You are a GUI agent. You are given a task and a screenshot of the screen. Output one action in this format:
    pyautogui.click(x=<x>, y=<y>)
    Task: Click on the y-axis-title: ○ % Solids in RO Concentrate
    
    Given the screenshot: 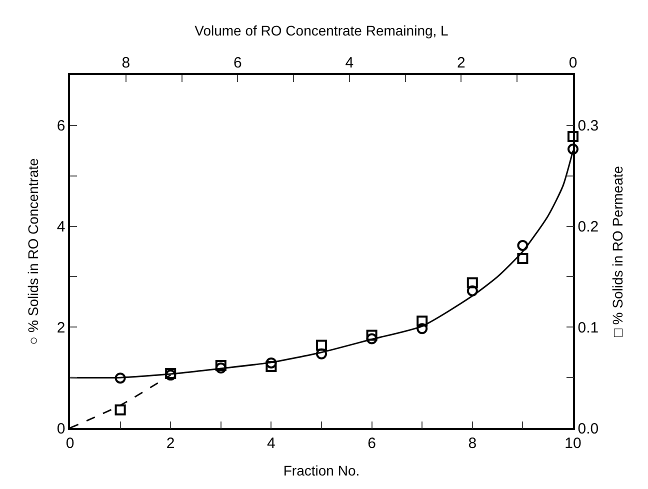 What is the action you would take?
    pyautogui.click(x=33, y=251)
    